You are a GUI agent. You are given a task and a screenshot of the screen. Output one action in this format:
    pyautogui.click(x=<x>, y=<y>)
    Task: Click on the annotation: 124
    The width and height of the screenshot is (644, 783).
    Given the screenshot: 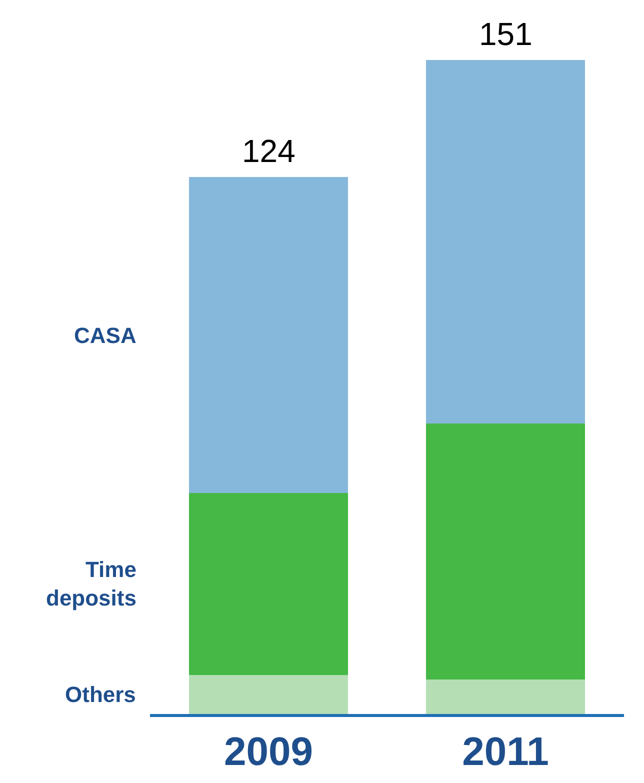 What is the action you would take?
    pyautogui.click(x=269, y=151)
    